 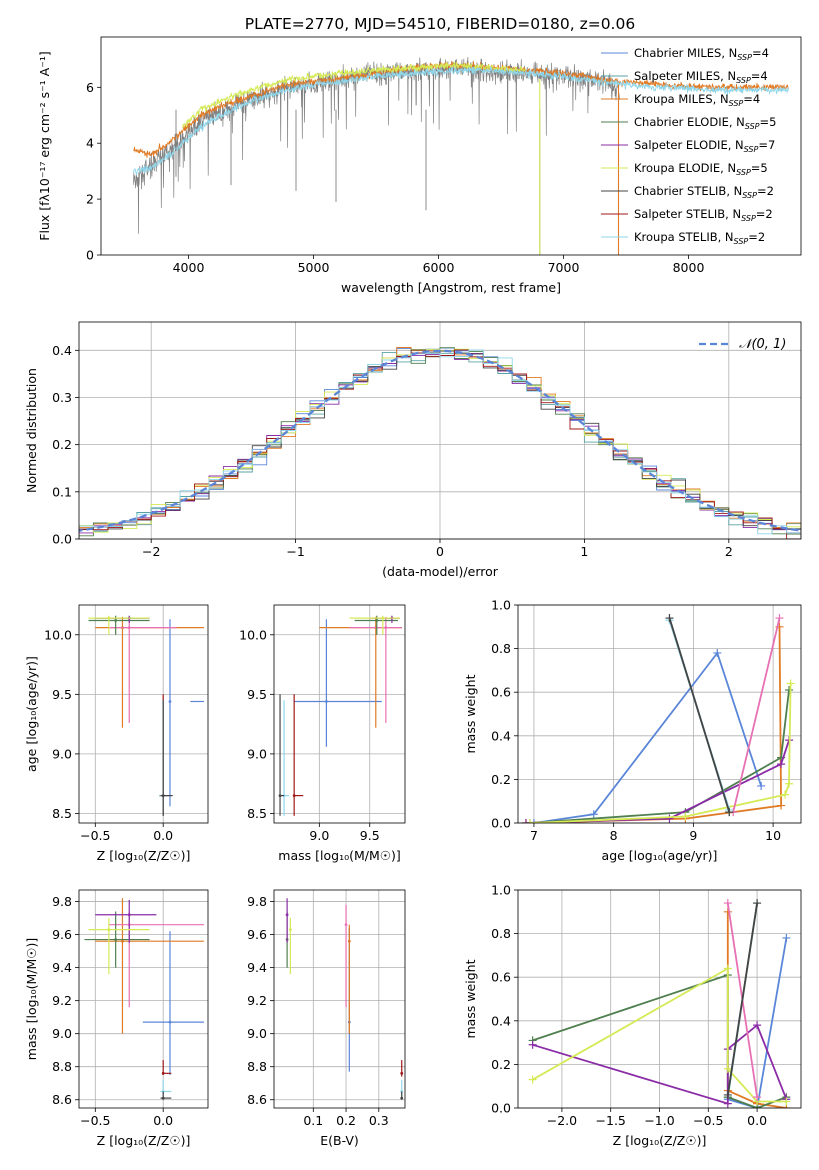 What do you see at coordinates (439, 267) in the screenshot?
I see `x-tick-label: 6000` at bounding box center [439, 267].